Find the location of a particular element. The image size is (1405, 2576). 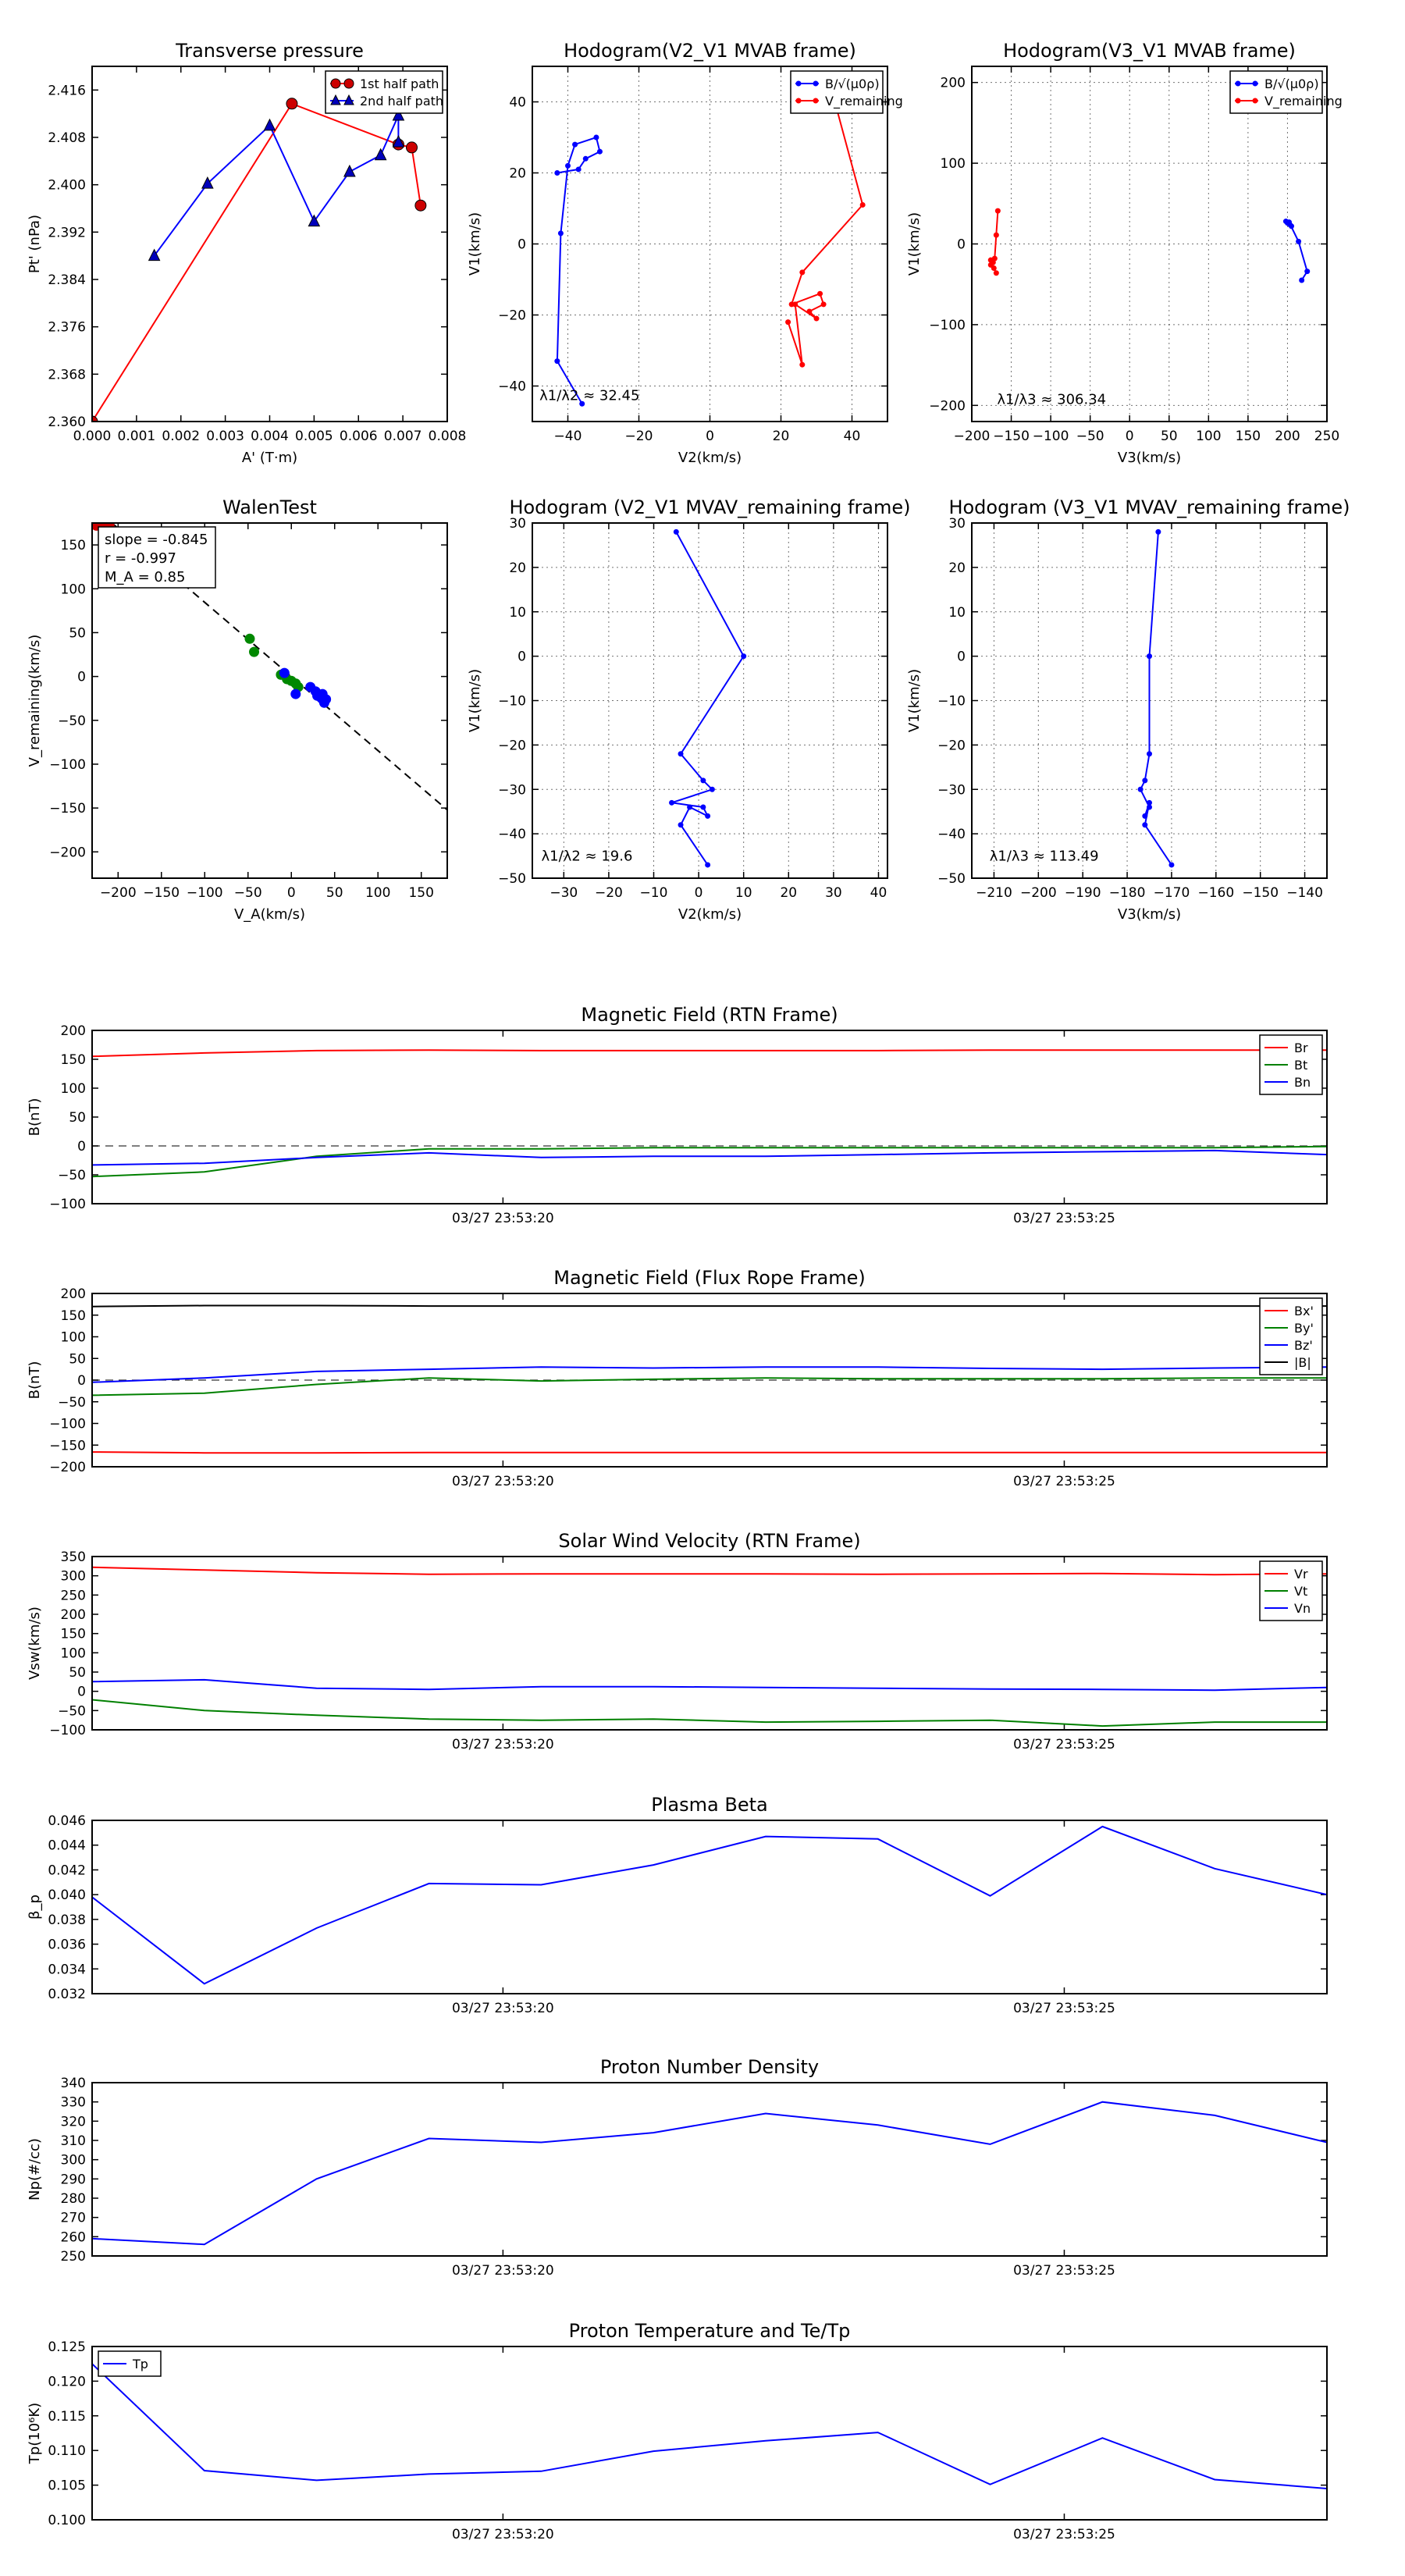

hodo2-xtick-label: 0 is located at coordinates (1130, 436).